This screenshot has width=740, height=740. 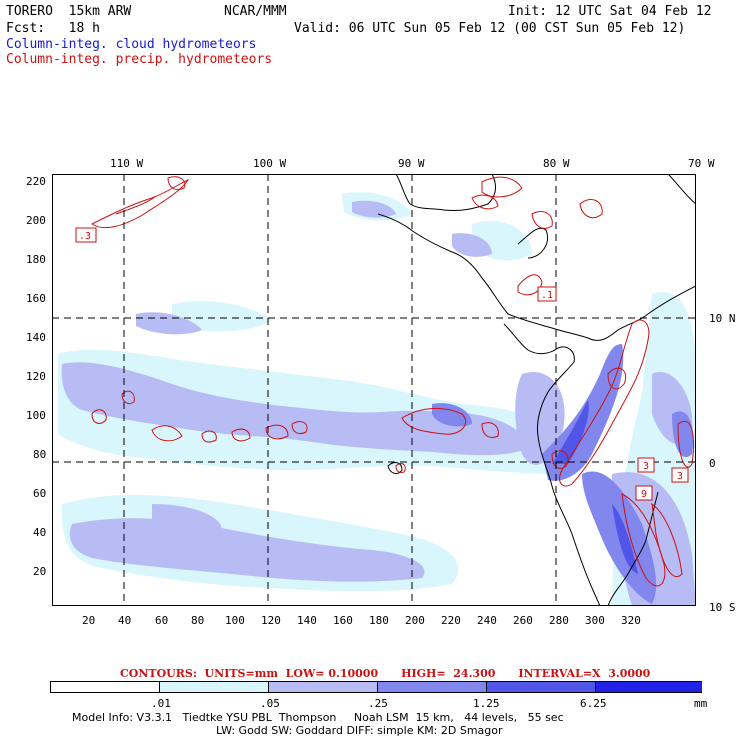 I want to click on y-tick: 140, so click(x=36, y=337).